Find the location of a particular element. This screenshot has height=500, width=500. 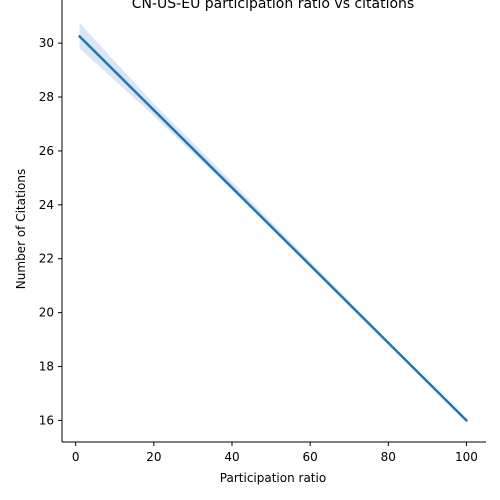

y-tick-label: 22 is located at coordinates (46, 259).